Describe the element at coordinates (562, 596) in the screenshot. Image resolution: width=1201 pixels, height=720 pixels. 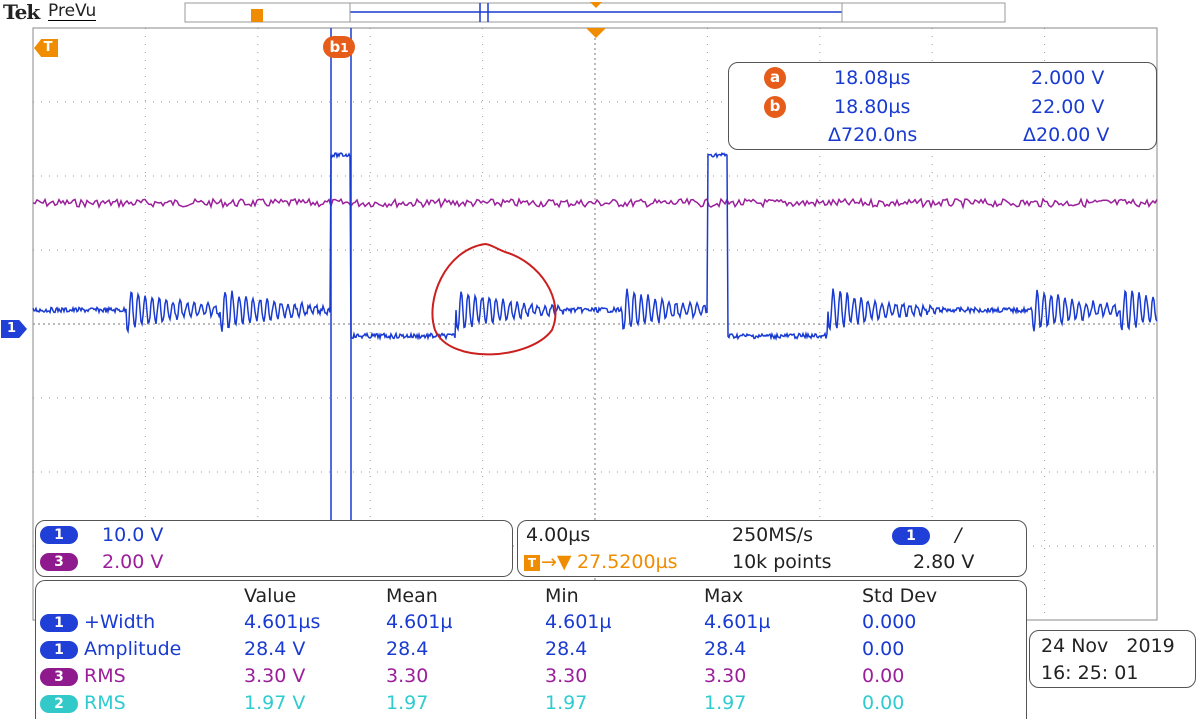
I see `measurement-header-min: Min` at that location.